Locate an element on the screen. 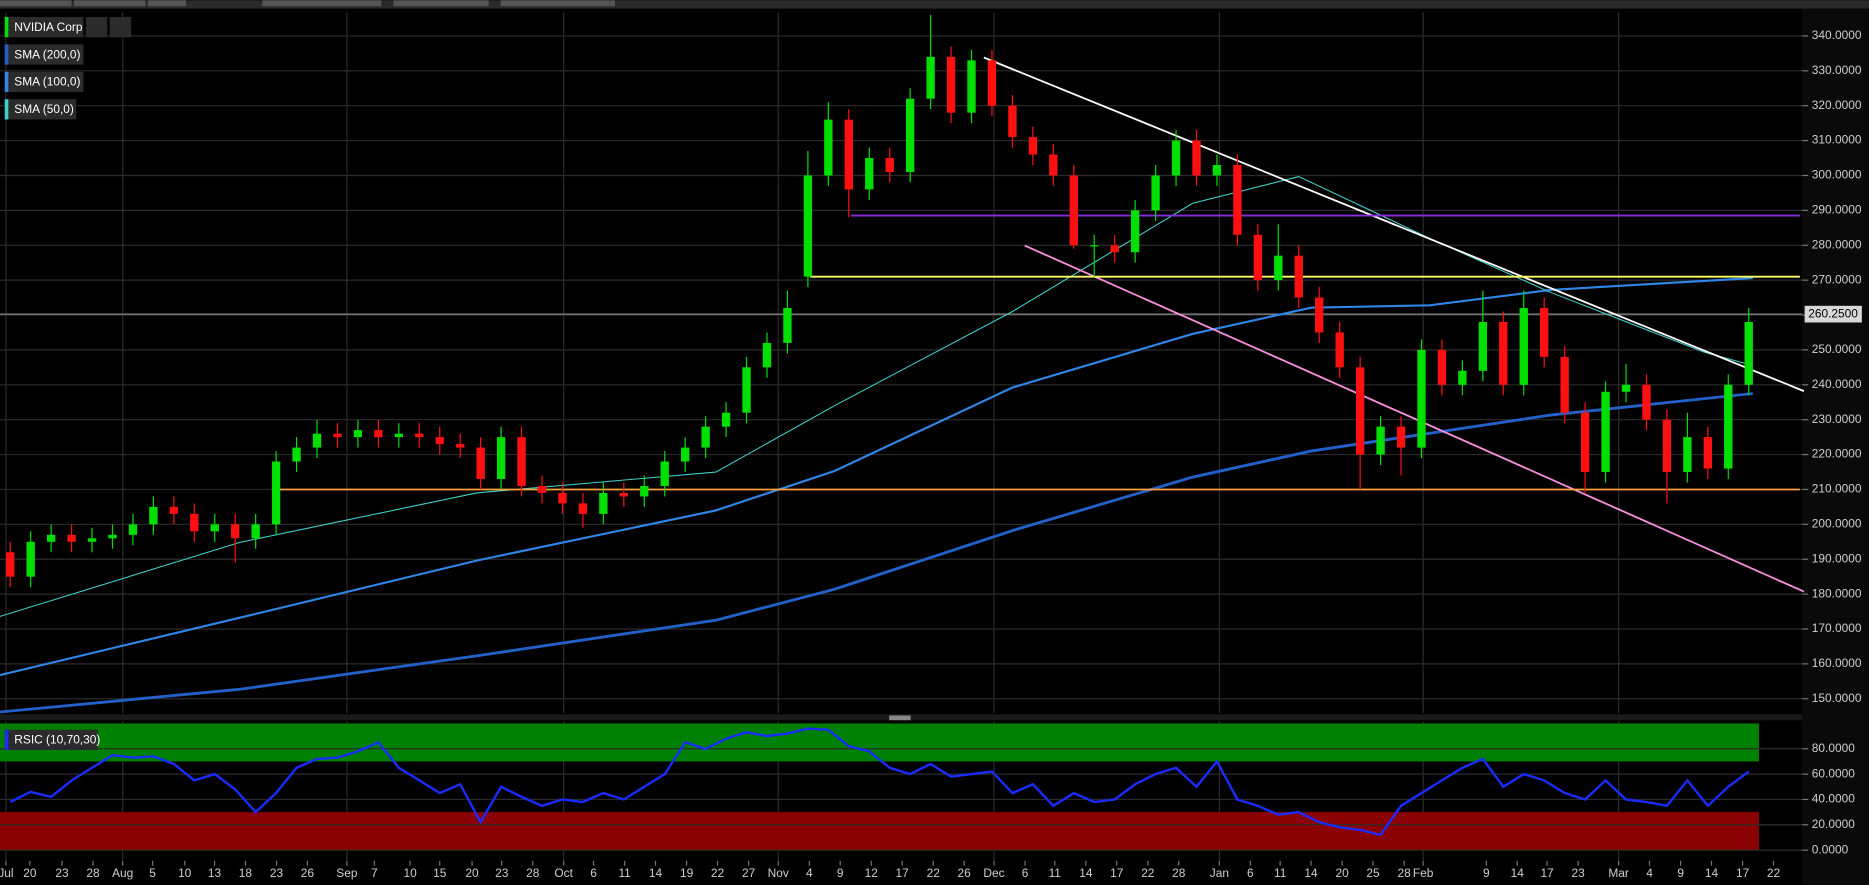 The width and height of the screenshot is (1869, 885). splitter-handle is located at coordinates (900, 718).